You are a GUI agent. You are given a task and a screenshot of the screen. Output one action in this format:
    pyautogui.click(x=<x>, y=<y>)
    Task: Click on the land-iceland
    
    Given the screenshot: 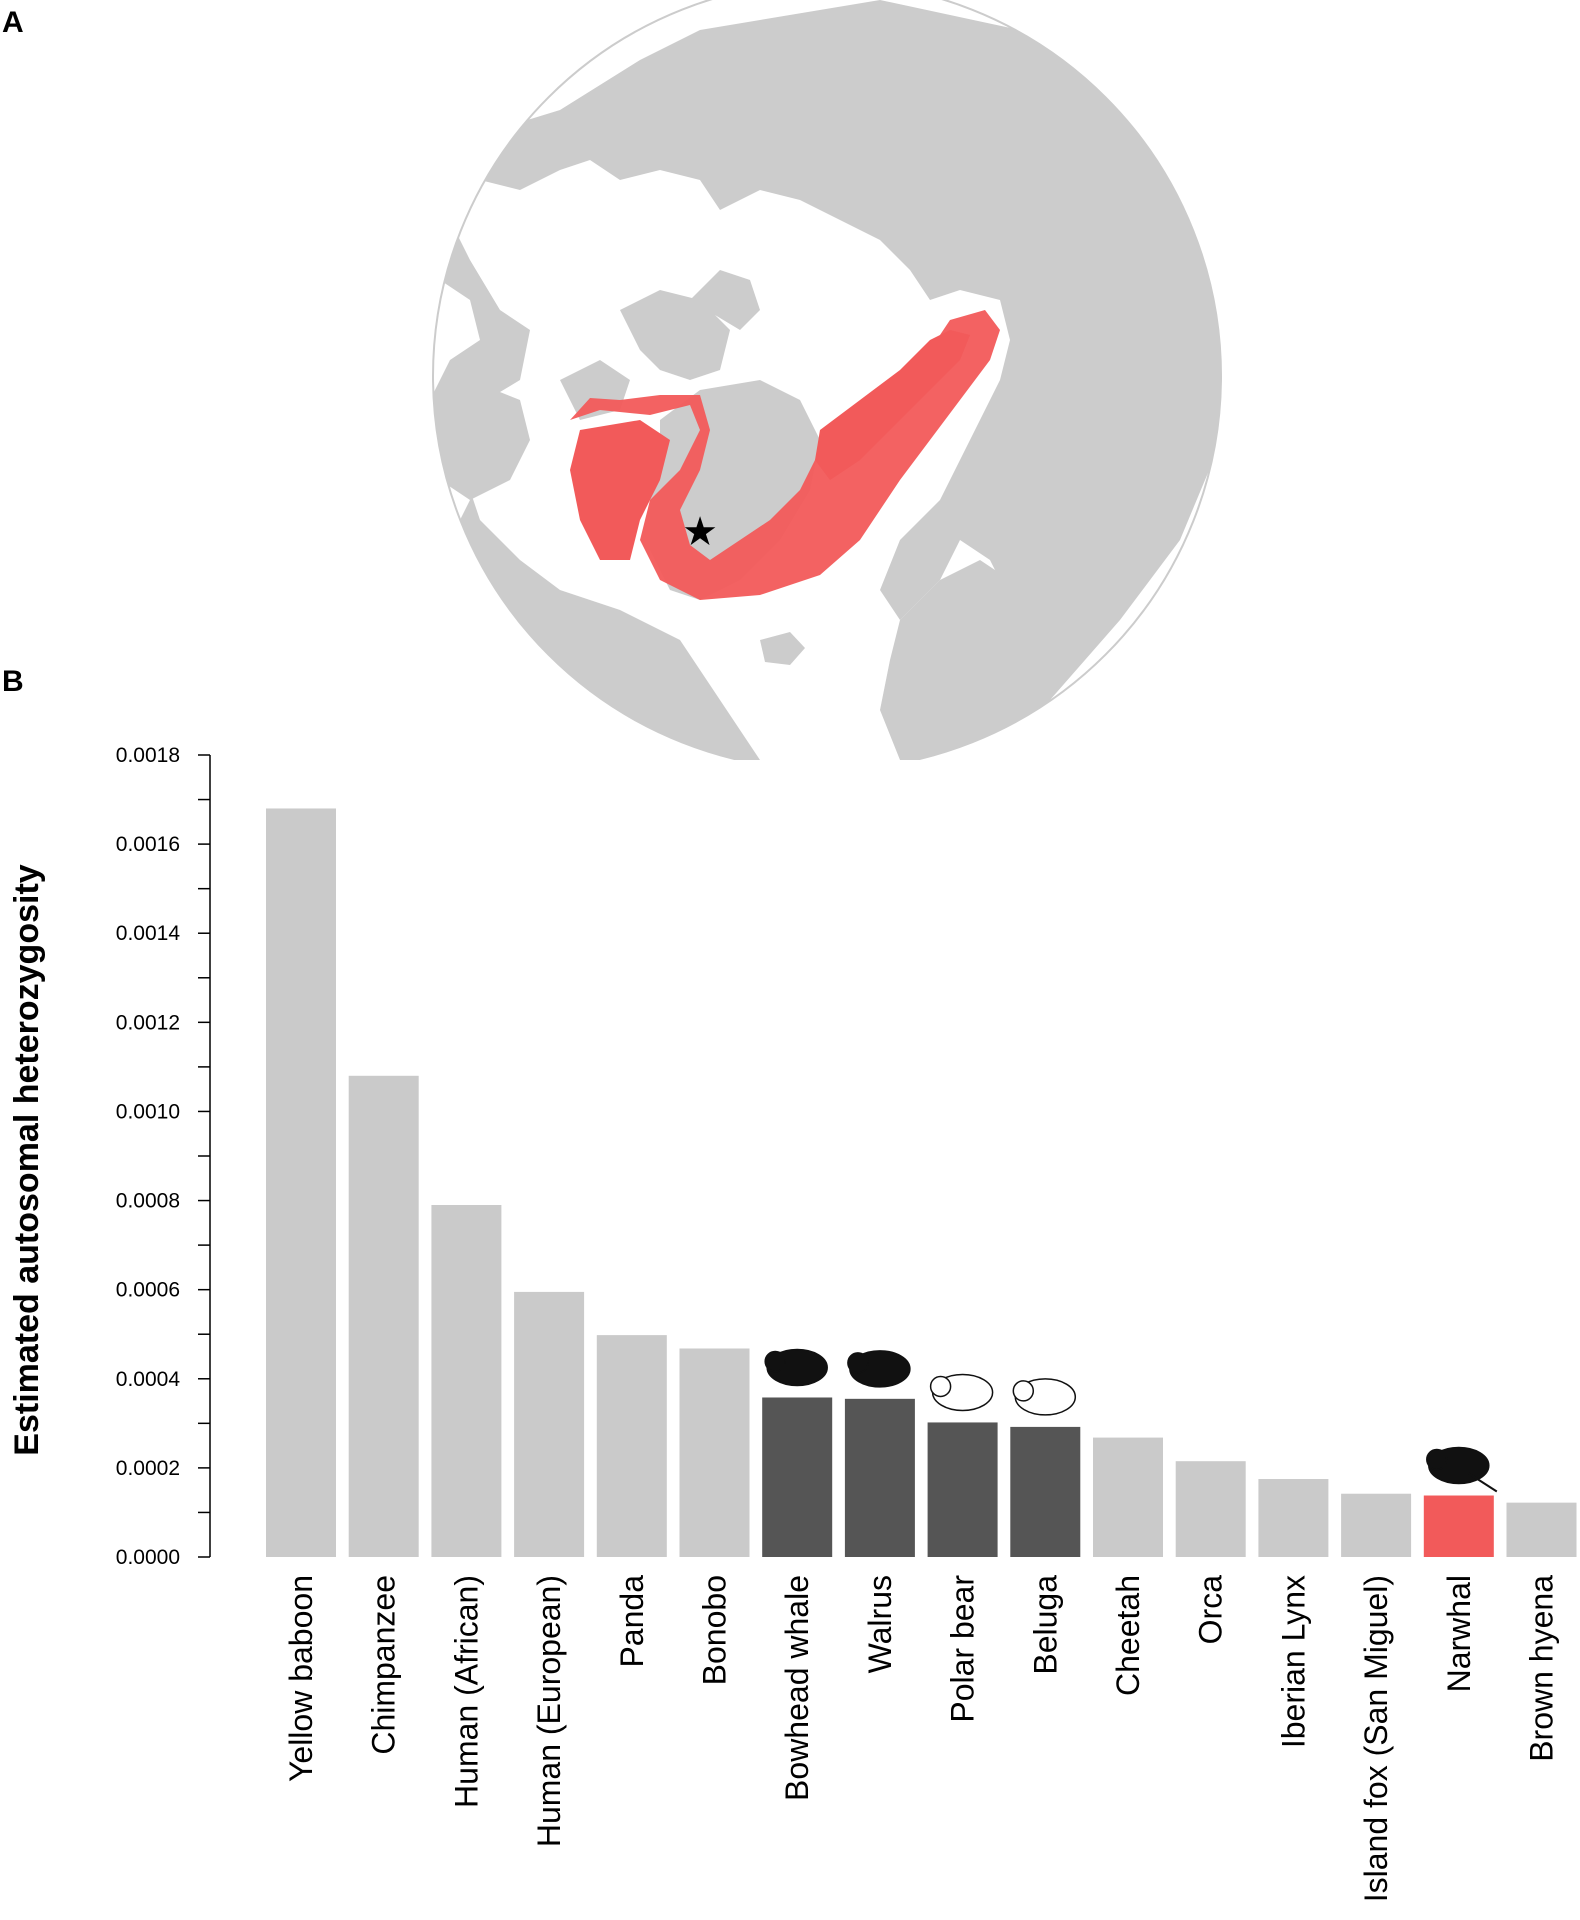 What is the action you would take?
    pyautogui.click(x=782, y=648)
    